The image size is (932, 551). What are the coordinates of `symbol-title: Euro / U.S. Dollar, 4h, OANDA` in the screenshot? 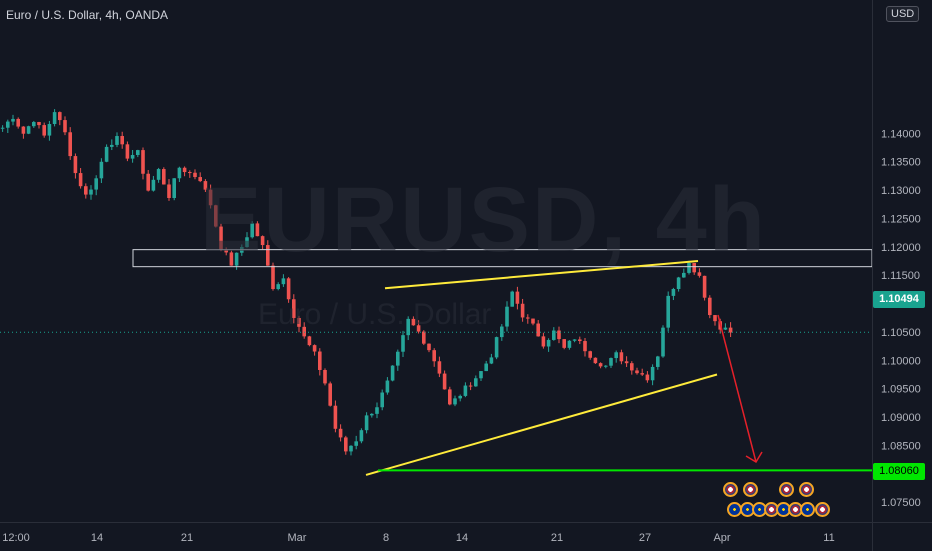 It's located at (87, 15).